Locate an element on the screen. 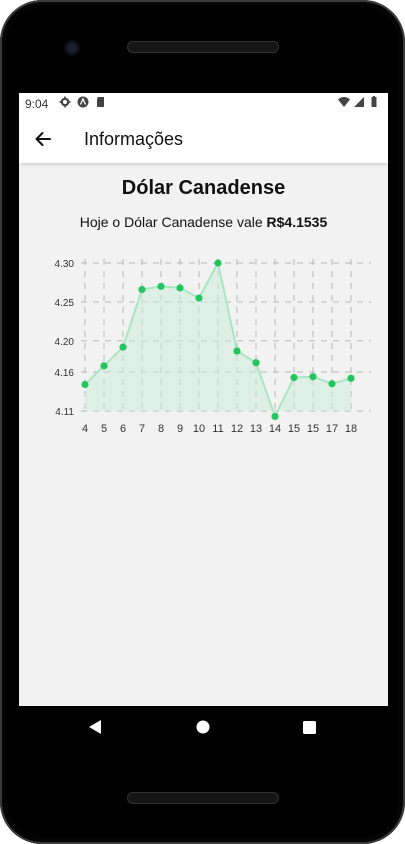 The width and height of the screenshot is (405, 844). nav-back-button is located at coordinates (95, 727).